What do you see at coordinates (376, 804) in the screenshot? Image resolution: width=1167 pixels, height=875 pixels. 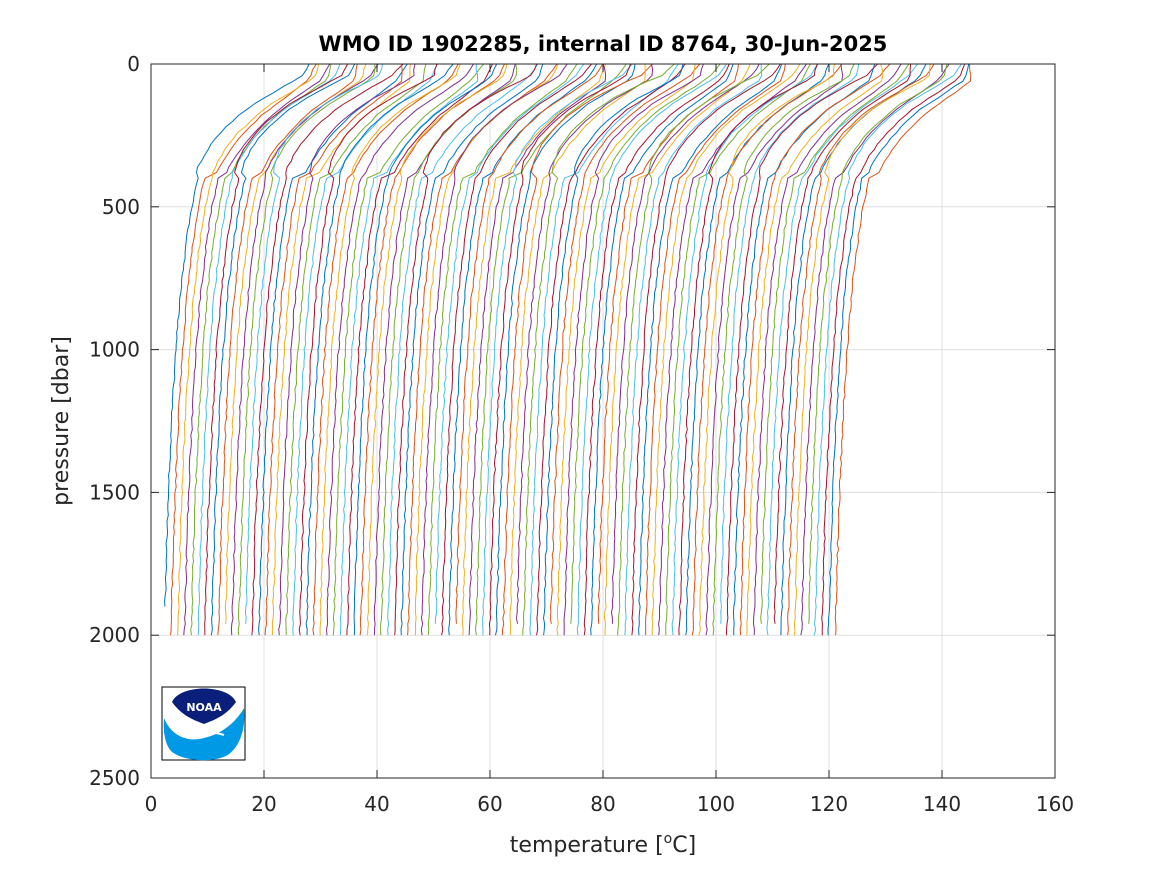 I see `x-tick-label: 40` at bounding box center [376, 804].